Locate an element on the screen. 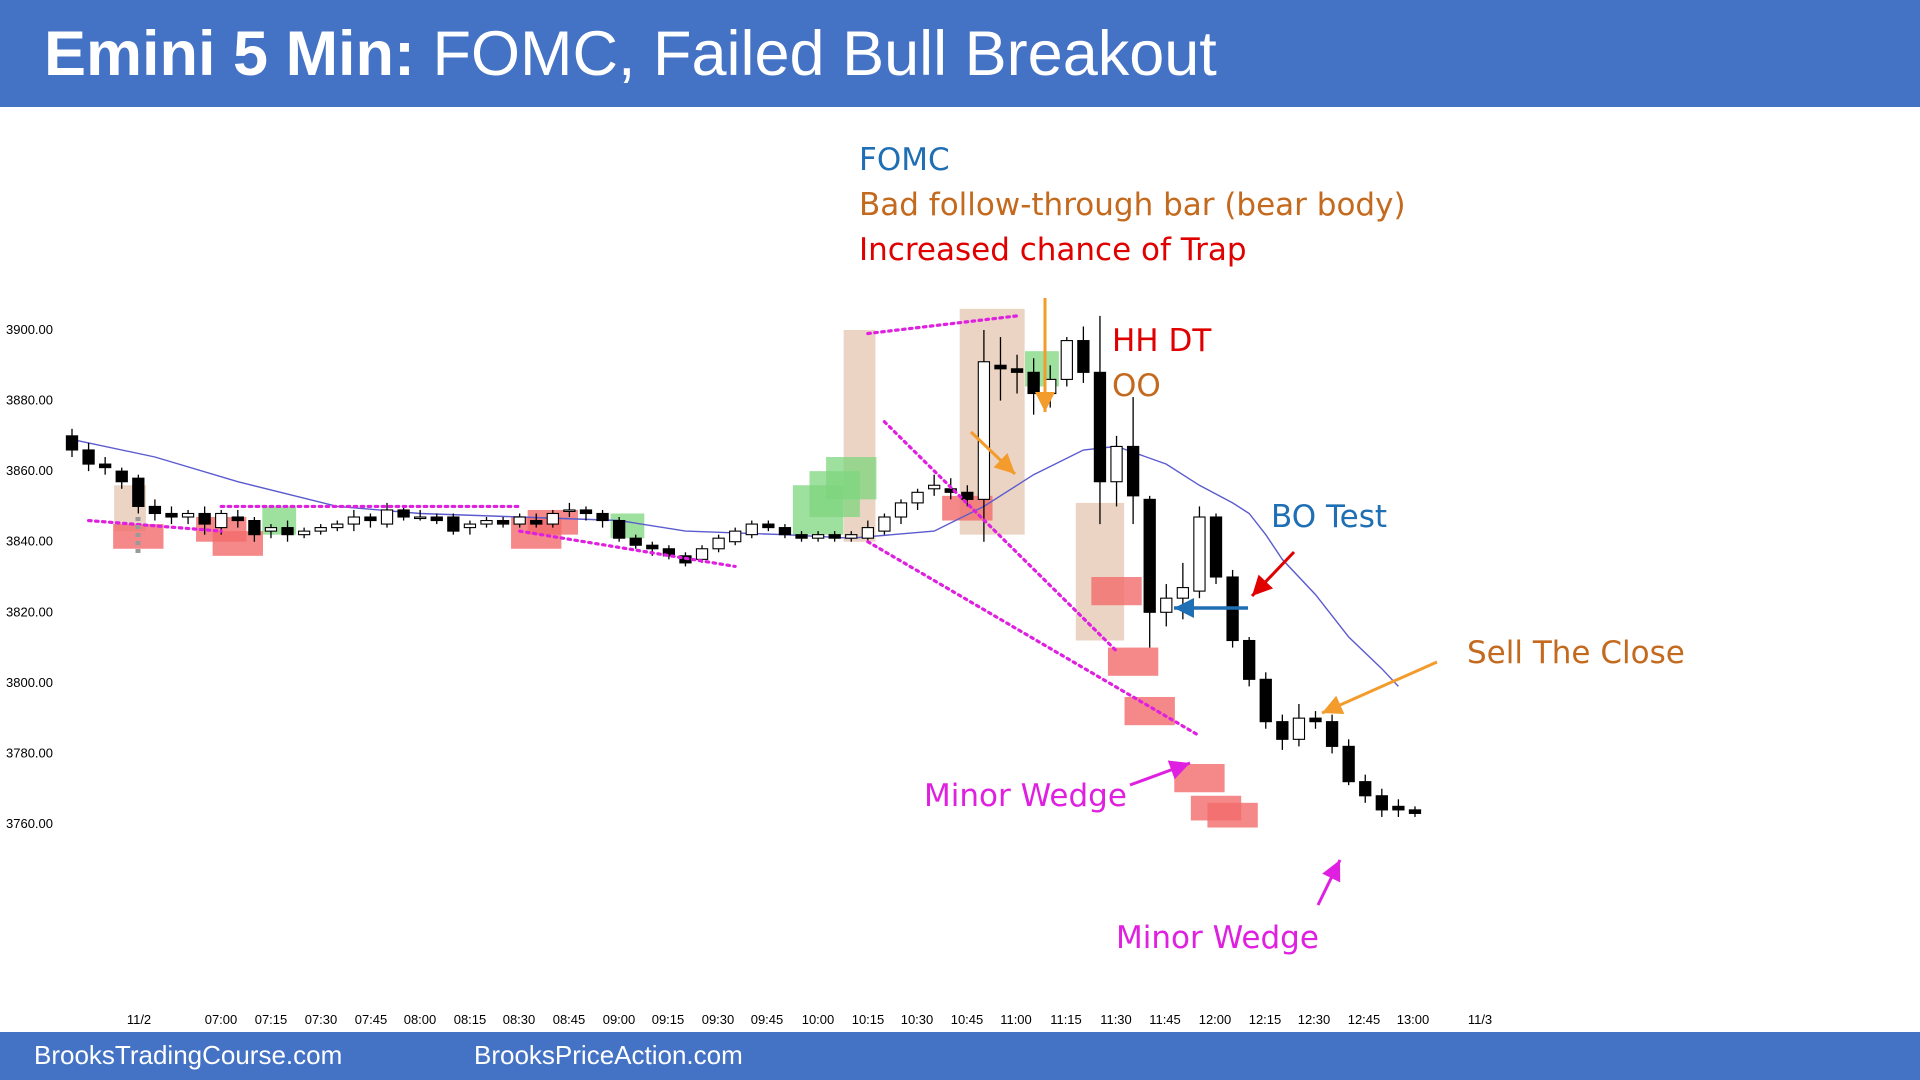 This screenshot has width=1920, height=1080. bar-arrow-head is located at coordinates (1004, 463).